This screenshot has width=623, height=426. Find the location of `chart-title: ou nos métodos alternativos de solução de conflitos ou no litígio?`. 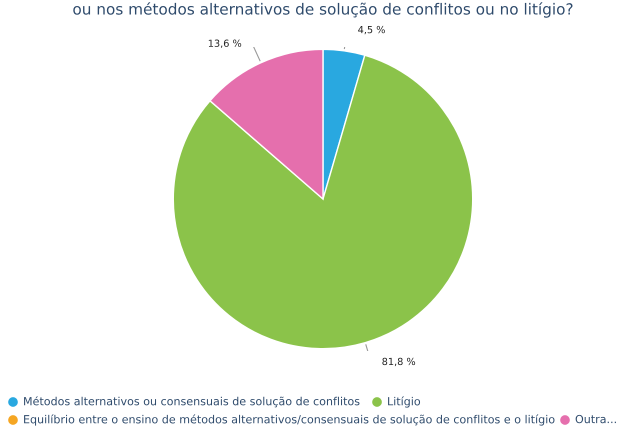

chart-title: ou nos métodos alternativos de solução de conflitos ou no litígio? is located at coordinates (323, 10).